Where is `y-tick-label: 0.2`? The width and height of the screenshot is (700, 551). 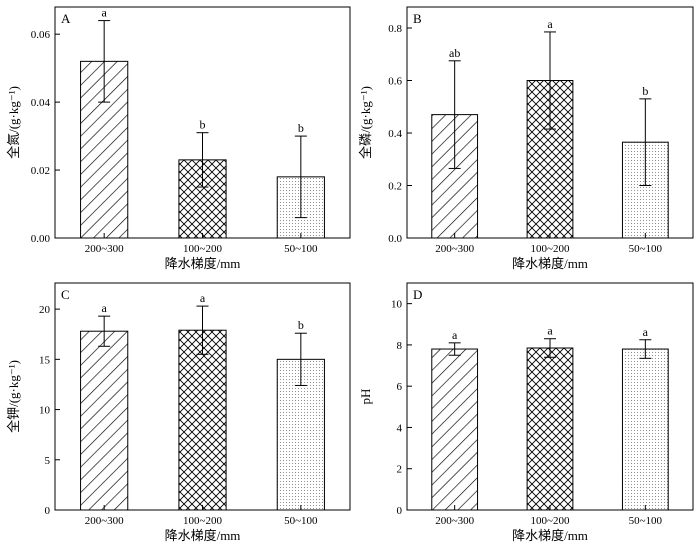
y-tick-label: 0.2 is located at coordinates (395, 187).